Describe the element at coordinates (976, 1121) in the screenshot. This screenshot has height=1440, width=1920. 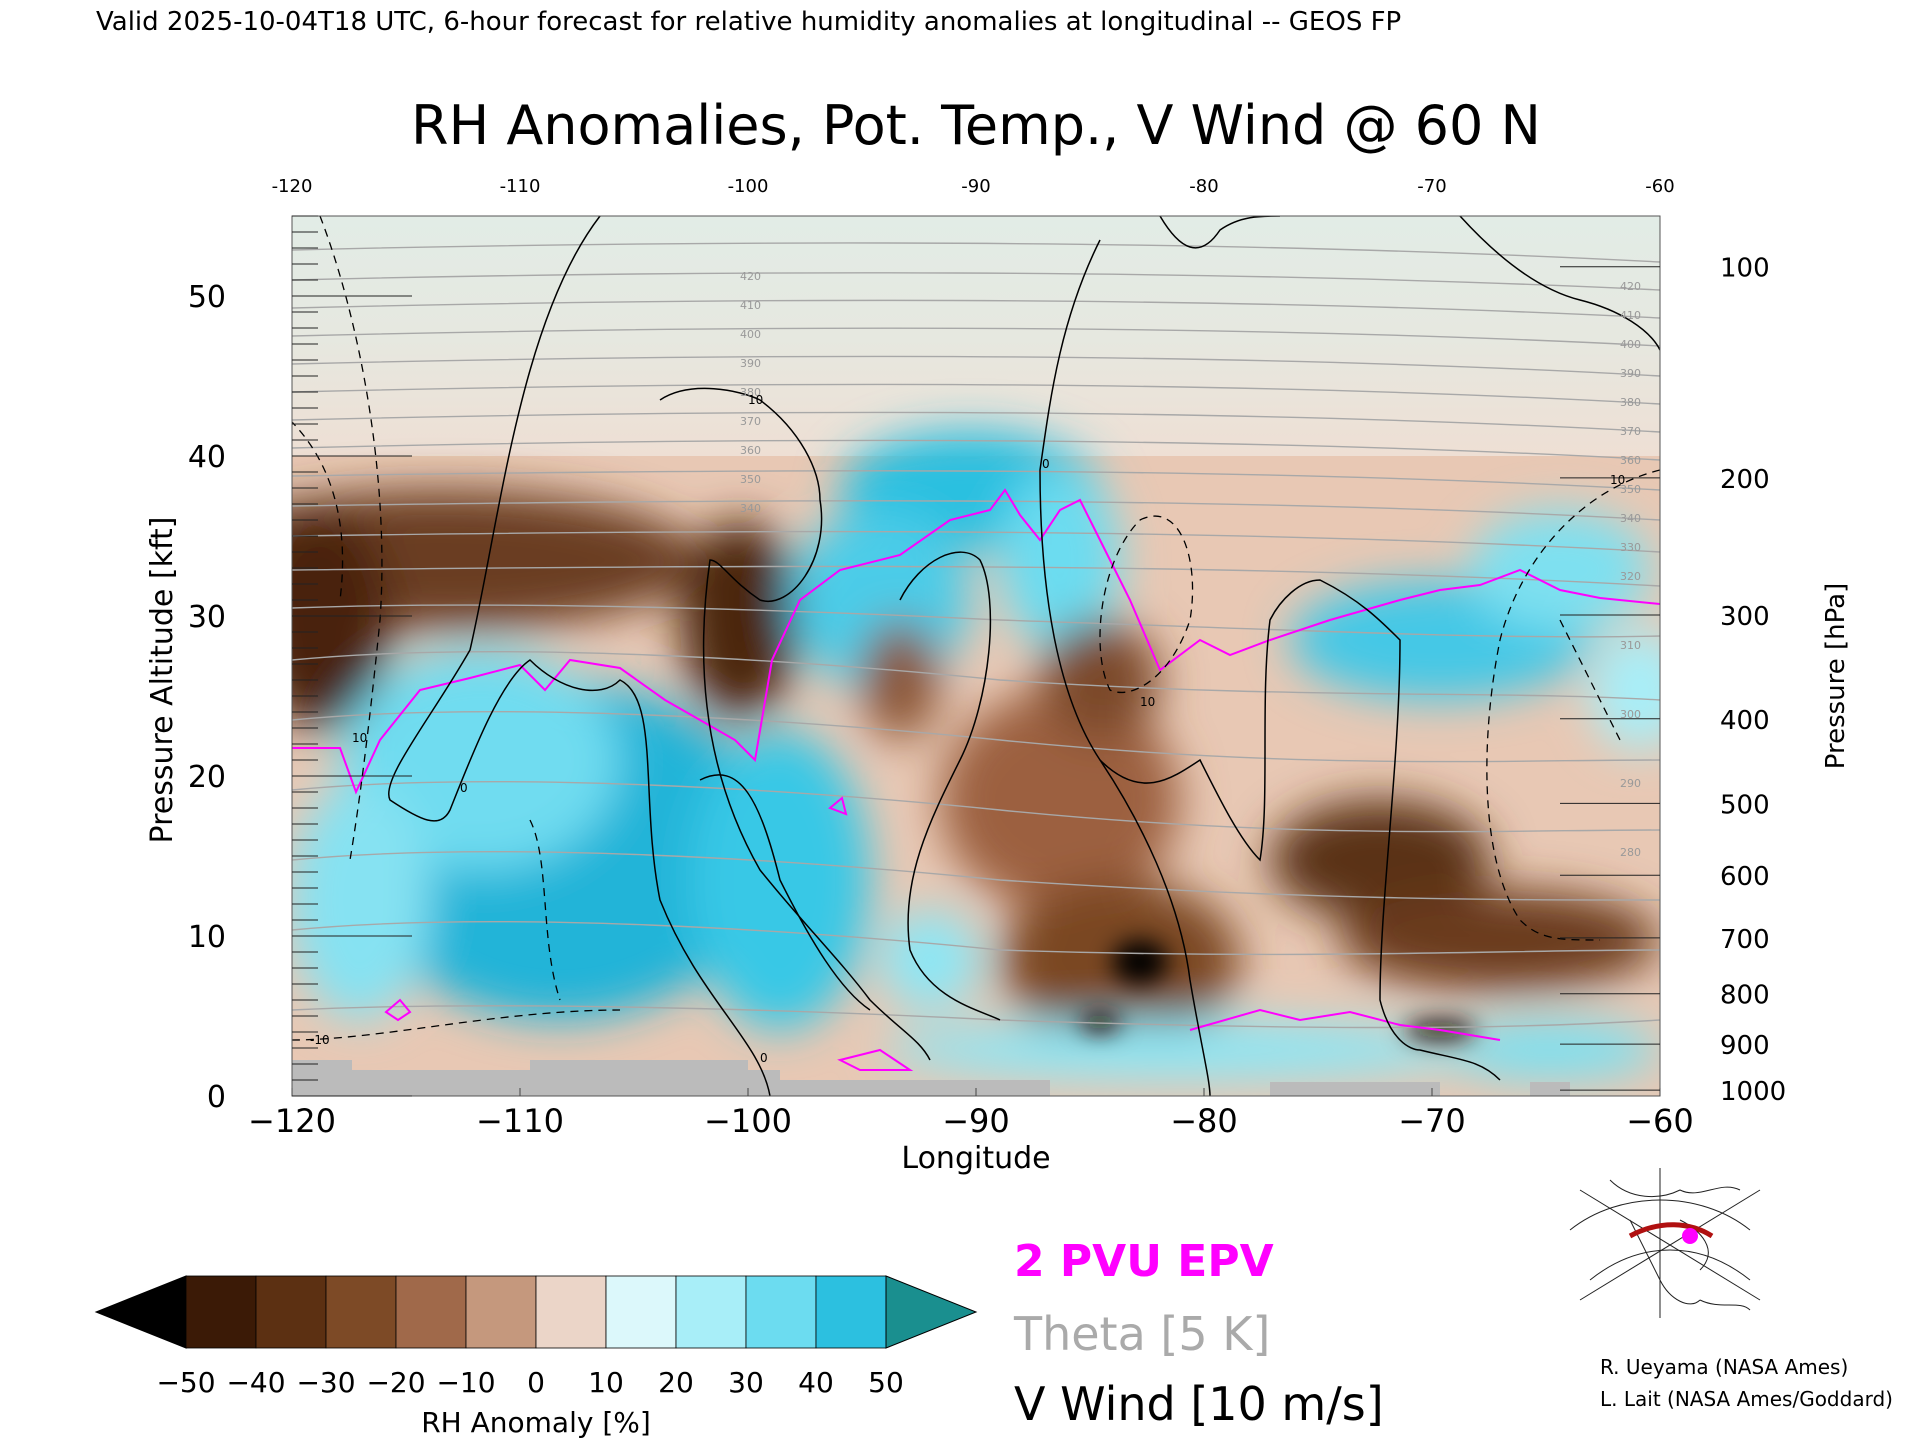
I see `x-tick-label: −90` at that location.